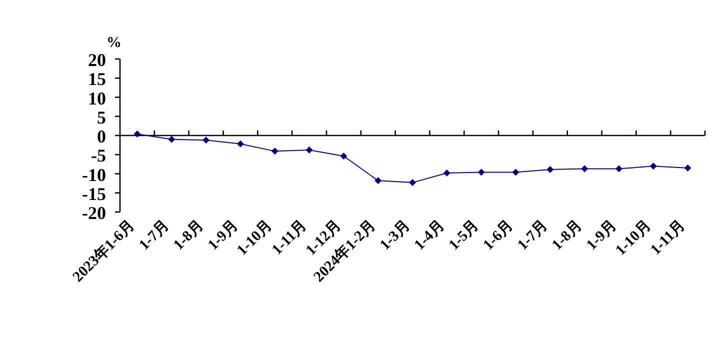 Image resolution: width=720 pixels, height=346 pixels. I want to click on x-tick-label: 1-5月, so click(464, 236).